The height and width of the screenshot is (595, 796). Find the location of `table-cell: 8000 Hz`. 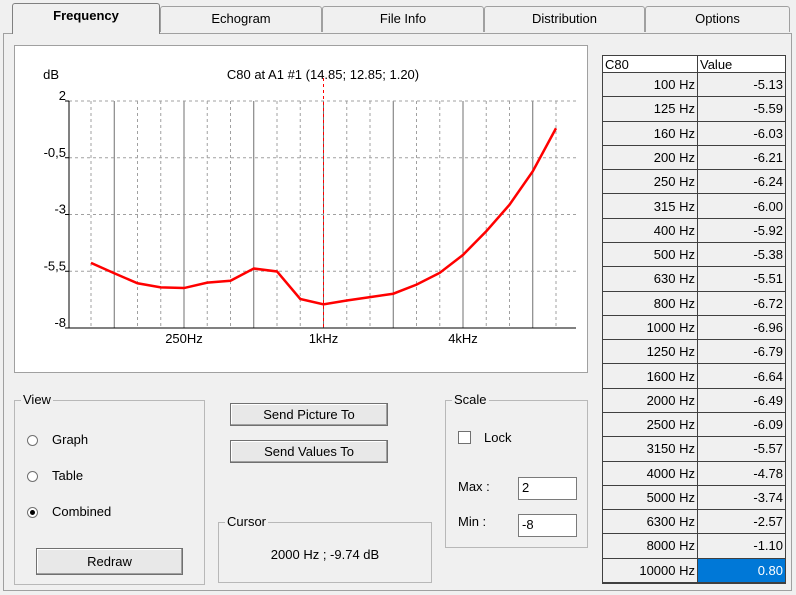

table-cell: 8000 Hz is located at coordinates (650, 546).